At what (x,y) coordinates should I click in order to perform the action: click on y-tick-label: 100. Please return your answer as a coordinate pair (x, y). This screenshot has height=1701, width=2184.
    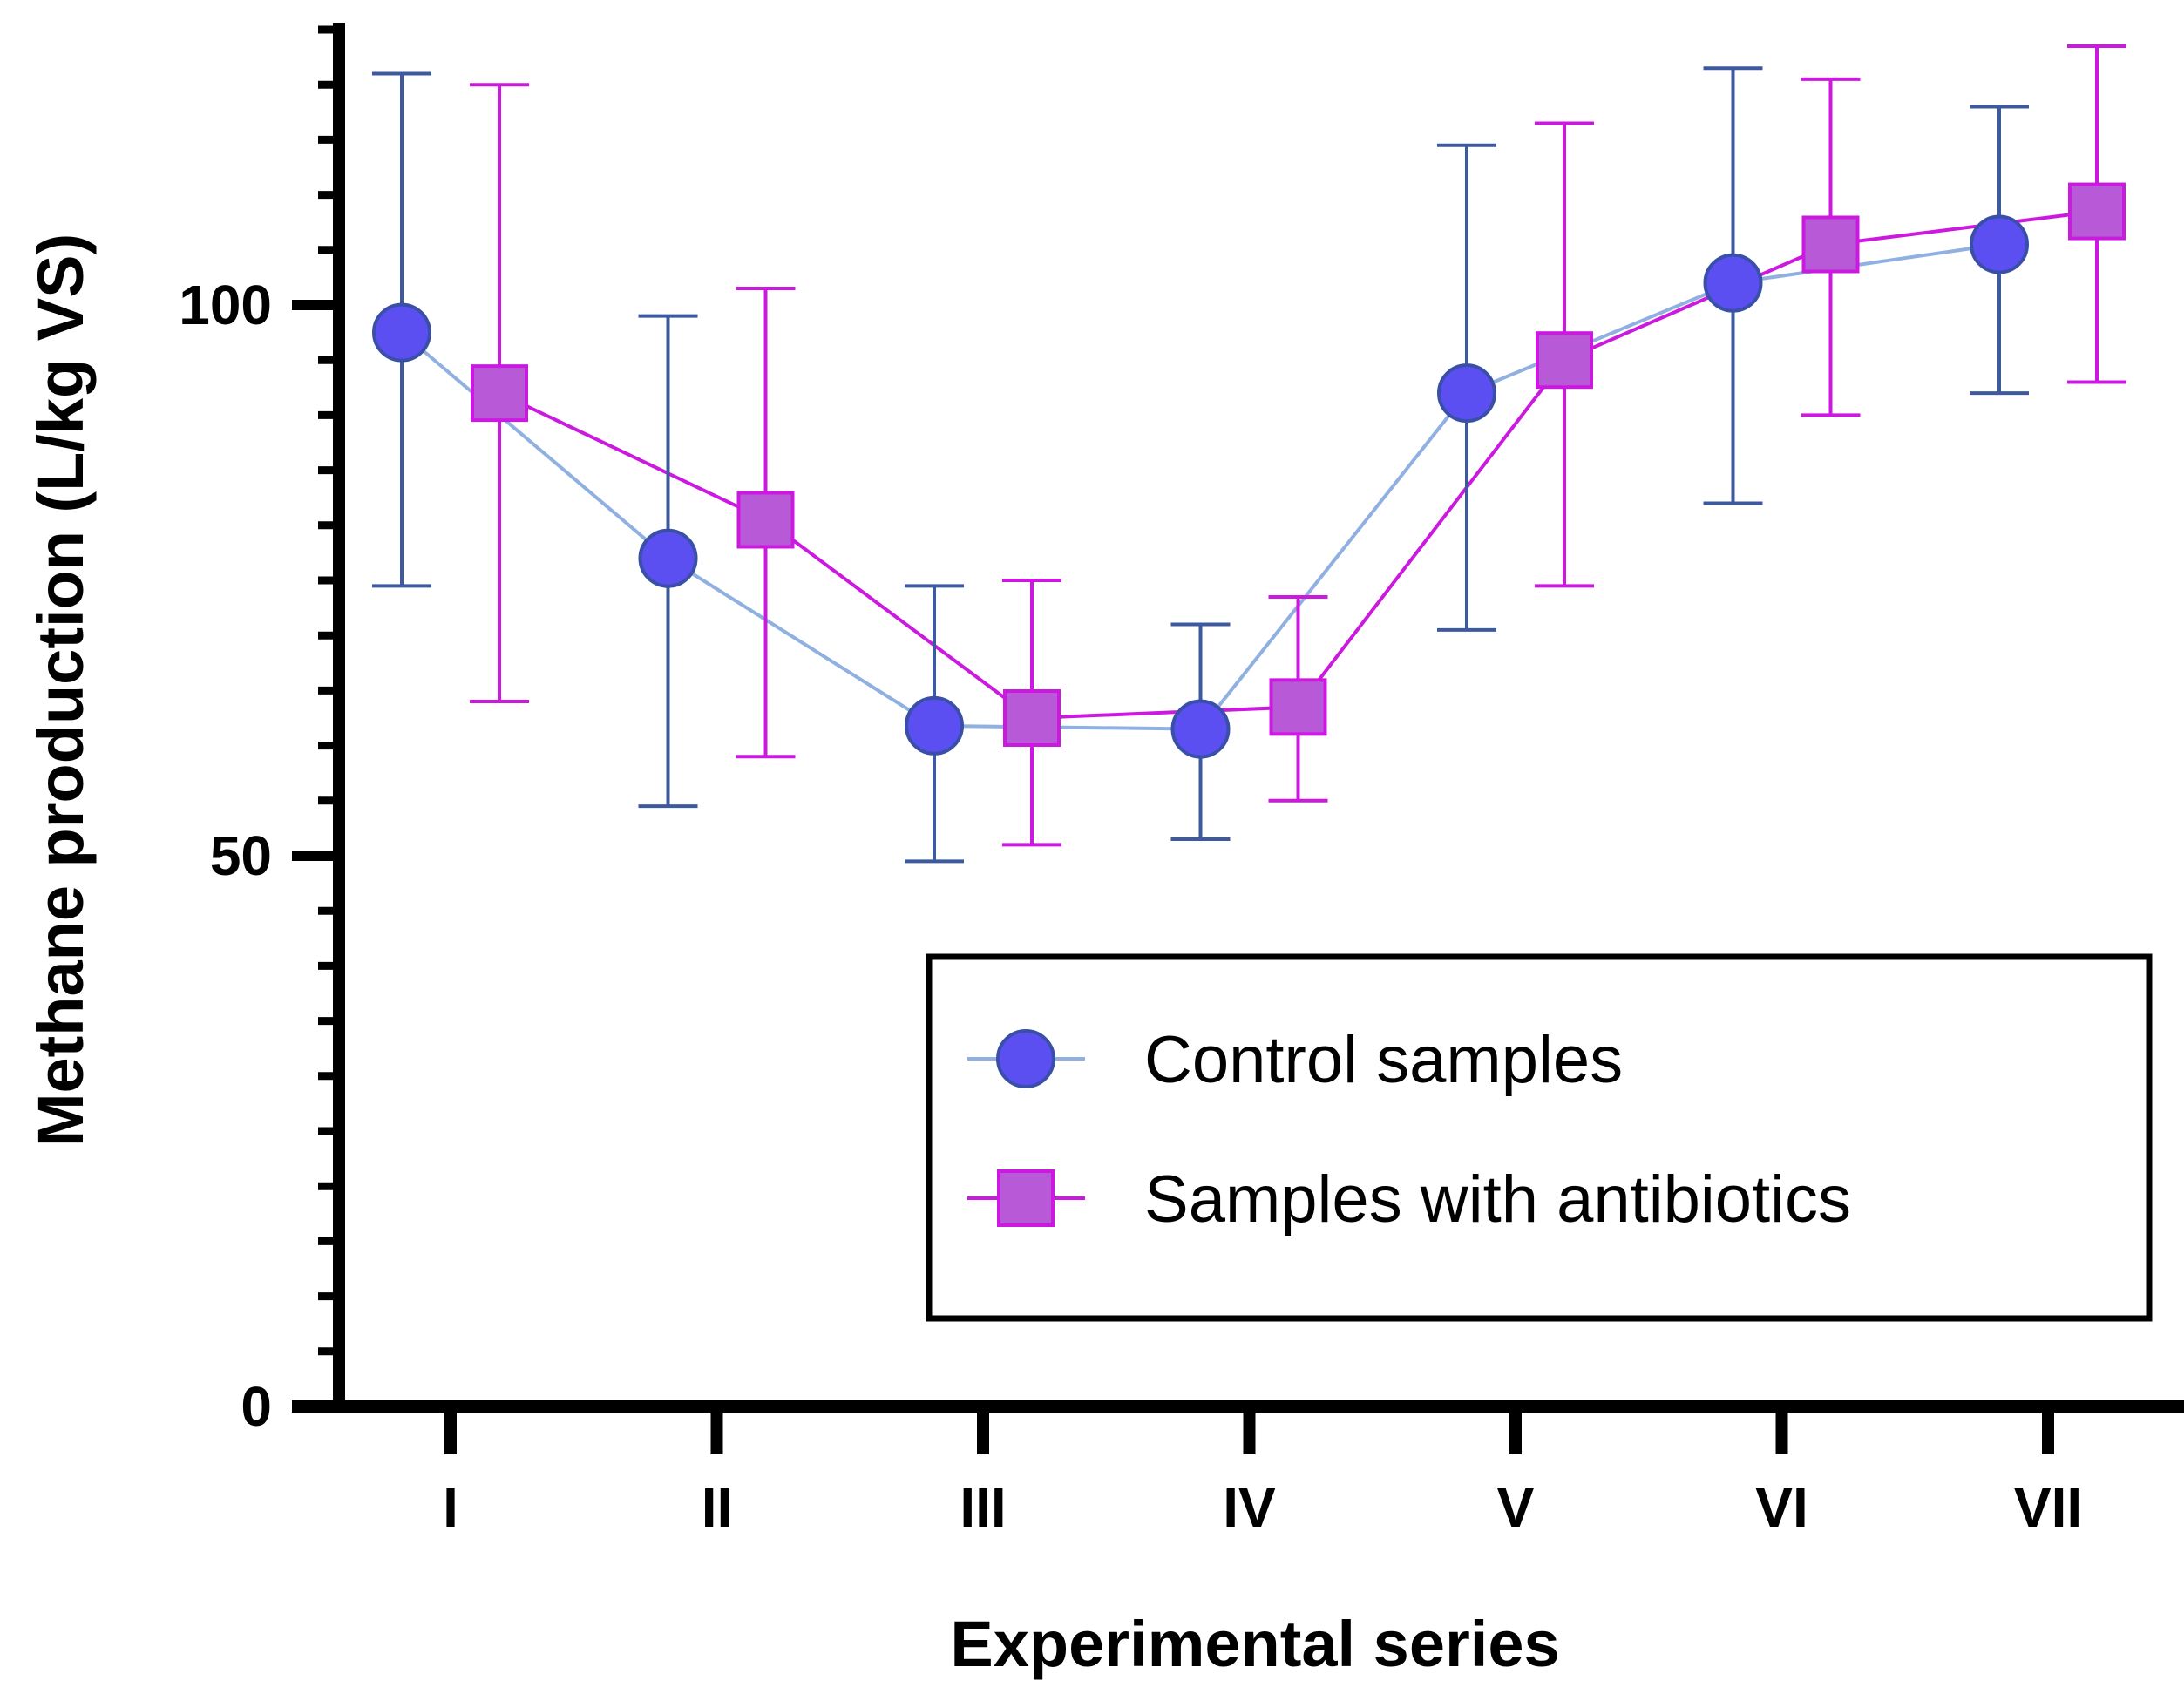
    Looking at the image, I should click on (225, 305).